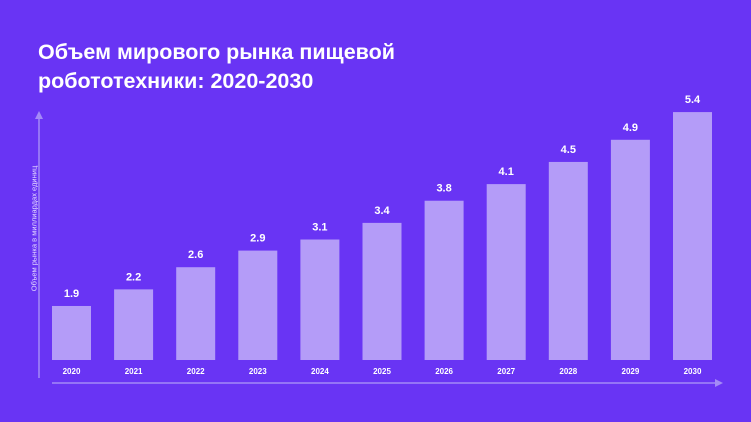 The height and width of the screenshot is (422, 751). Describe the element at coordinates (134, 324) in the screenshot. I see `bar-2021` at that location.